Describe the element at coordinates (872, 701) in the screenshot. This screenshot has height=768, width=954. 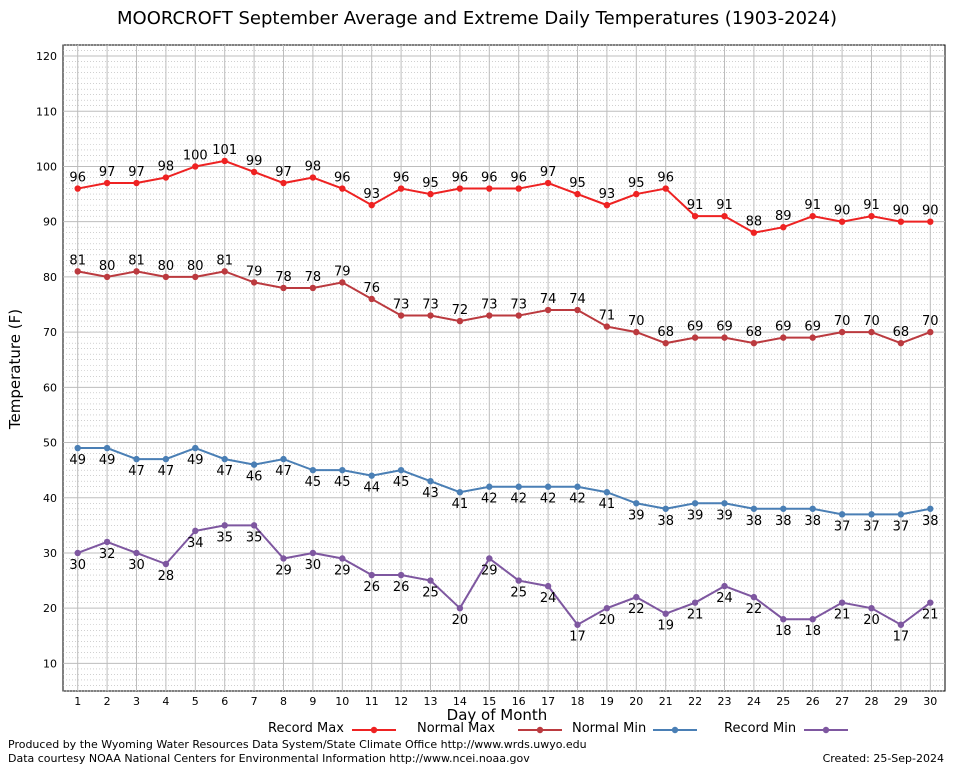
I see `x-tick-label: 28` at that location.